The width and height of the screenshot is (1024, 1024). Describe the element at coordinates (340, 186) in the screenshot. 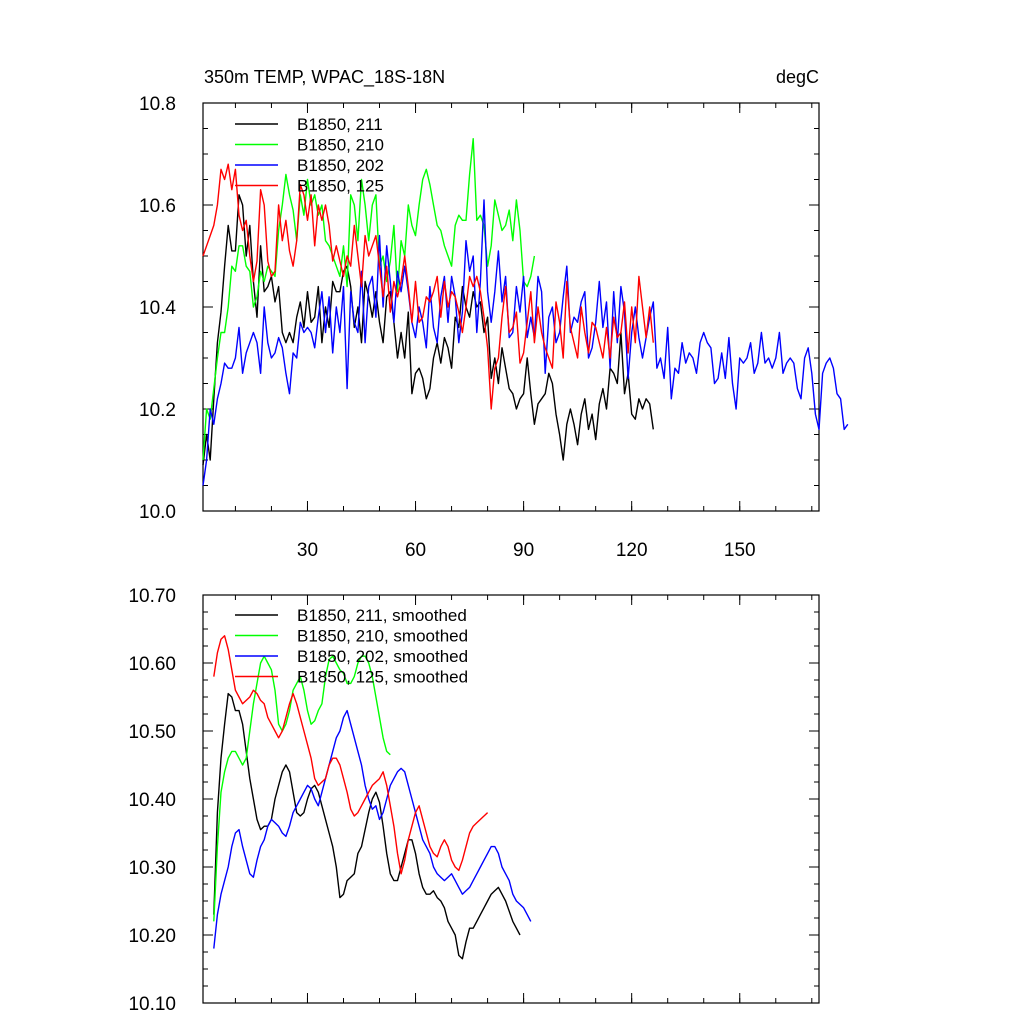

I see `legend-label: B1850, 125` at that location.